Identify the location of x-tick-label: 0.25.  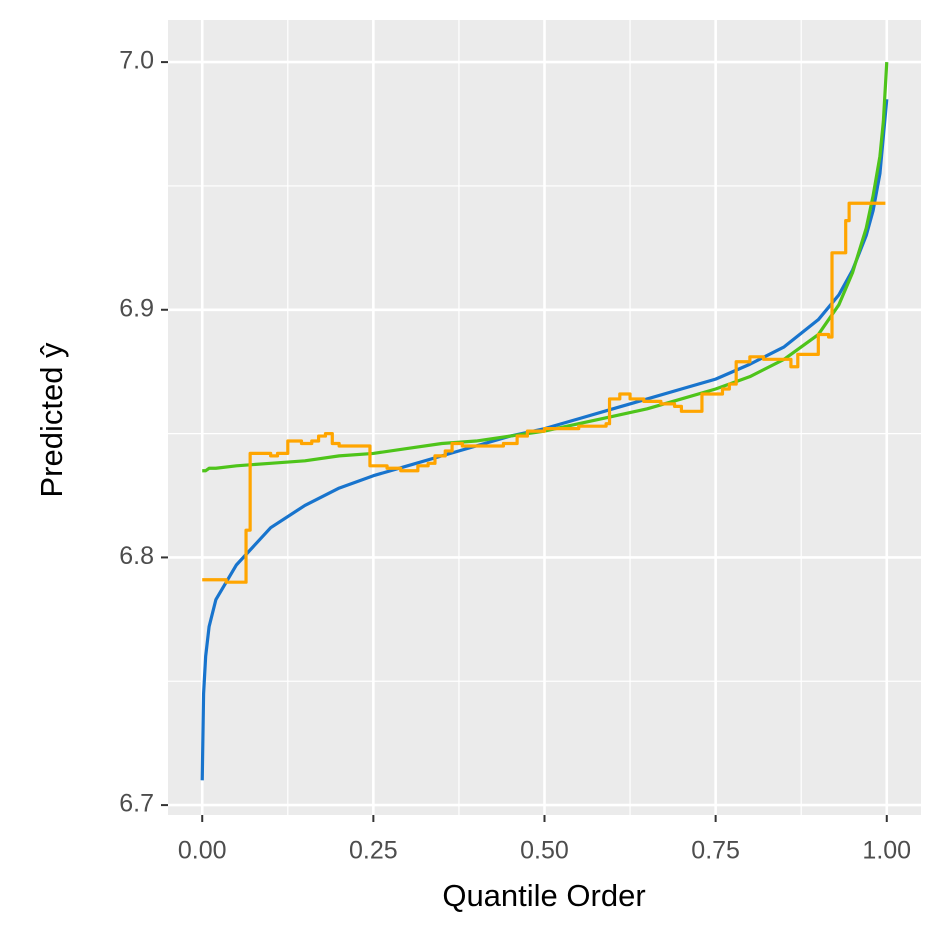
(373, 851).